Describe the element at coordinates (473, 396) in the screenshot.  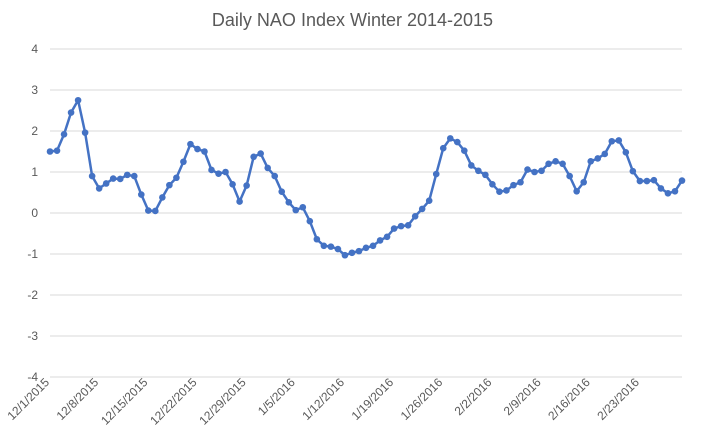
I see `x-tick-label: 2/2/2016` at that location.